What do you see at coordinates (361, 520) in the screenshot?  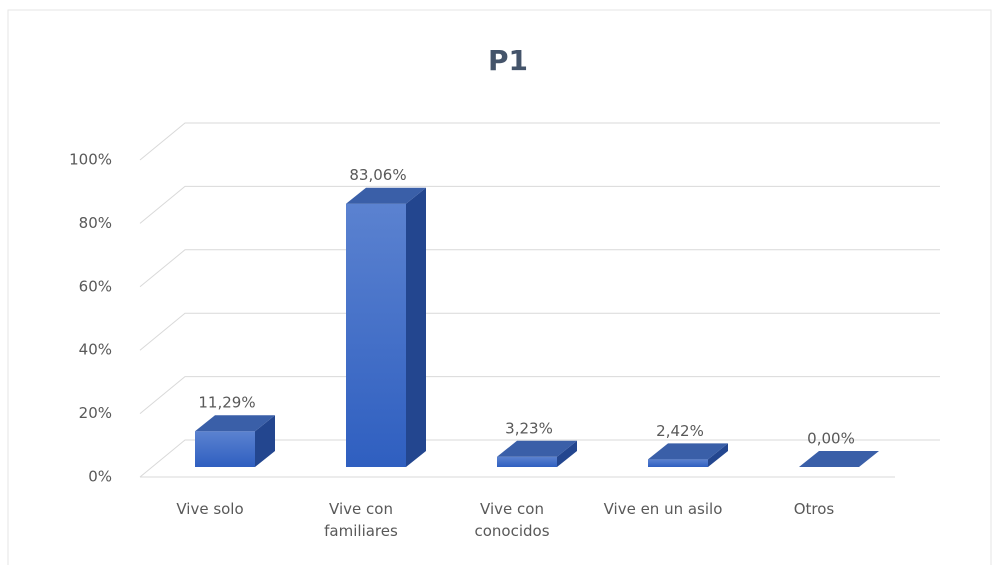 I see `x-tick-label: Vive con familiares` at bounding box center [361, 520].